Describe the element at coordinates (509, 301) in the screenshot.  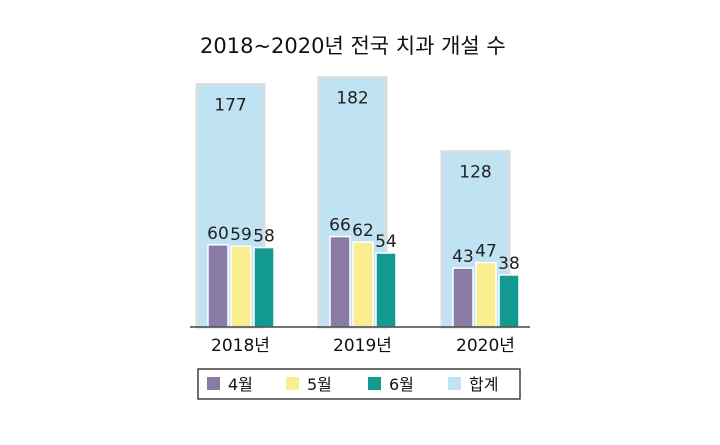
I see `bar-6월-2` at that location.